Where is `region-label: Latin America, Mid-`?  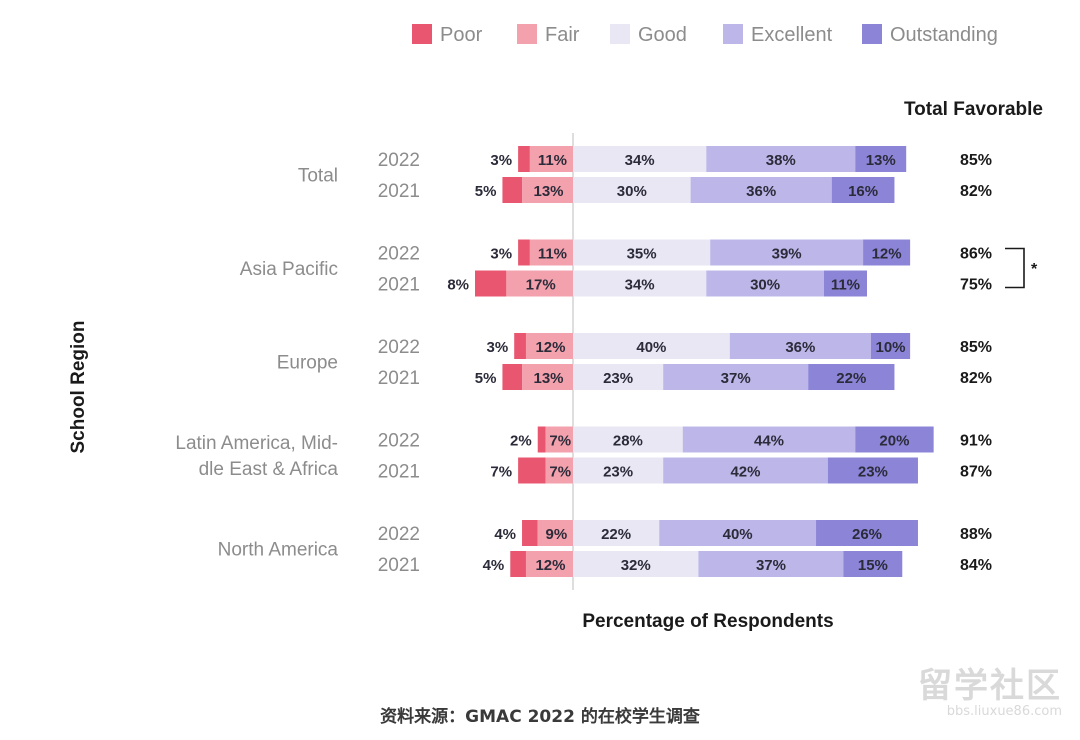 region-label: Latin America, Mid- is located at coordinates (256, 443).